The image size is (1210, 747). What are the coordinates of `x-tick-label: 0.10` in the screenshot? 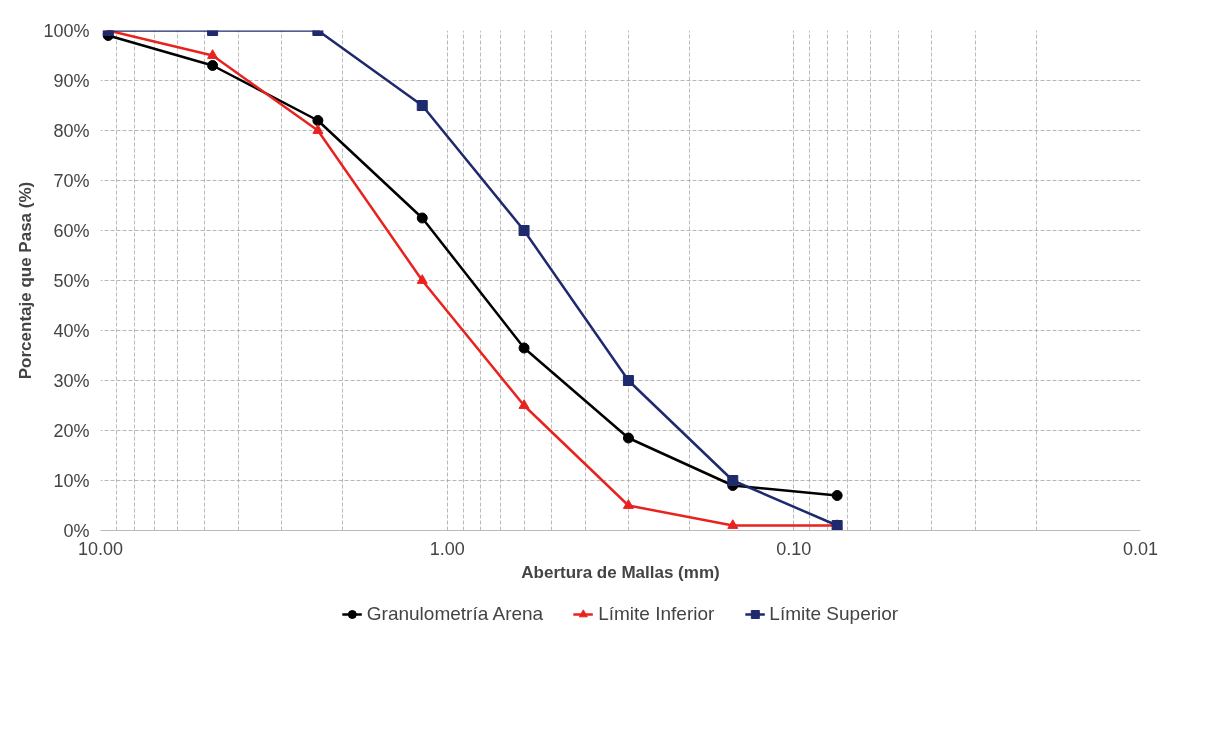 It's located at (794, 548).